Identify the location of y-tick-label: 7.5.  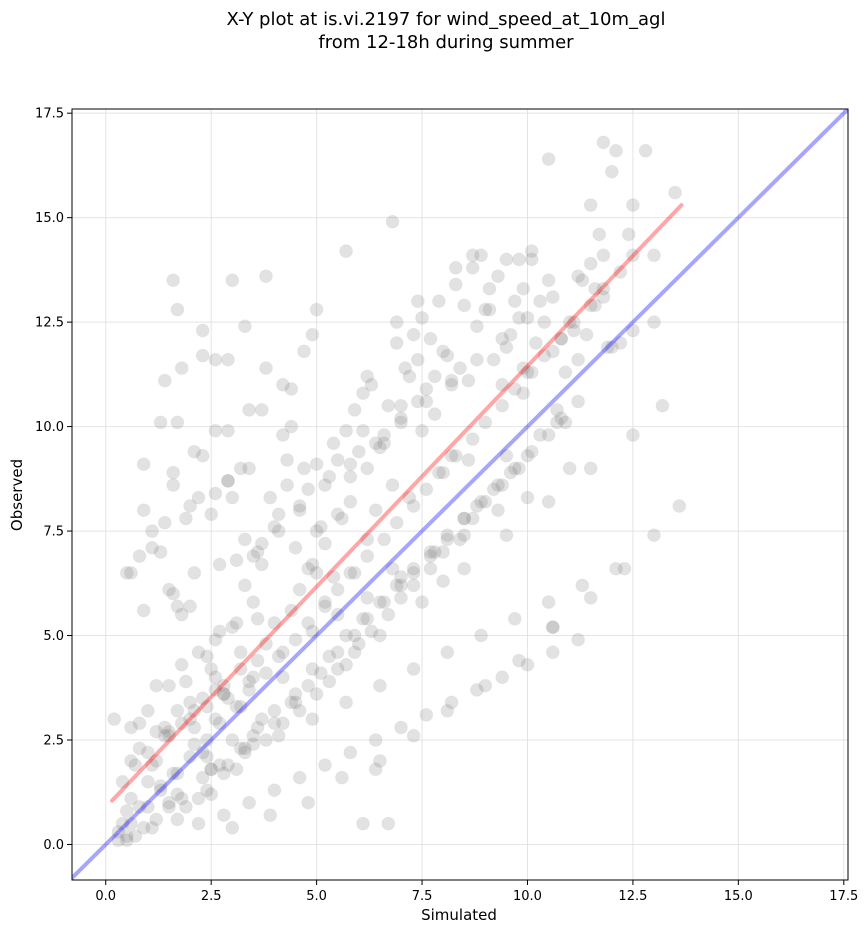
(53, 532).